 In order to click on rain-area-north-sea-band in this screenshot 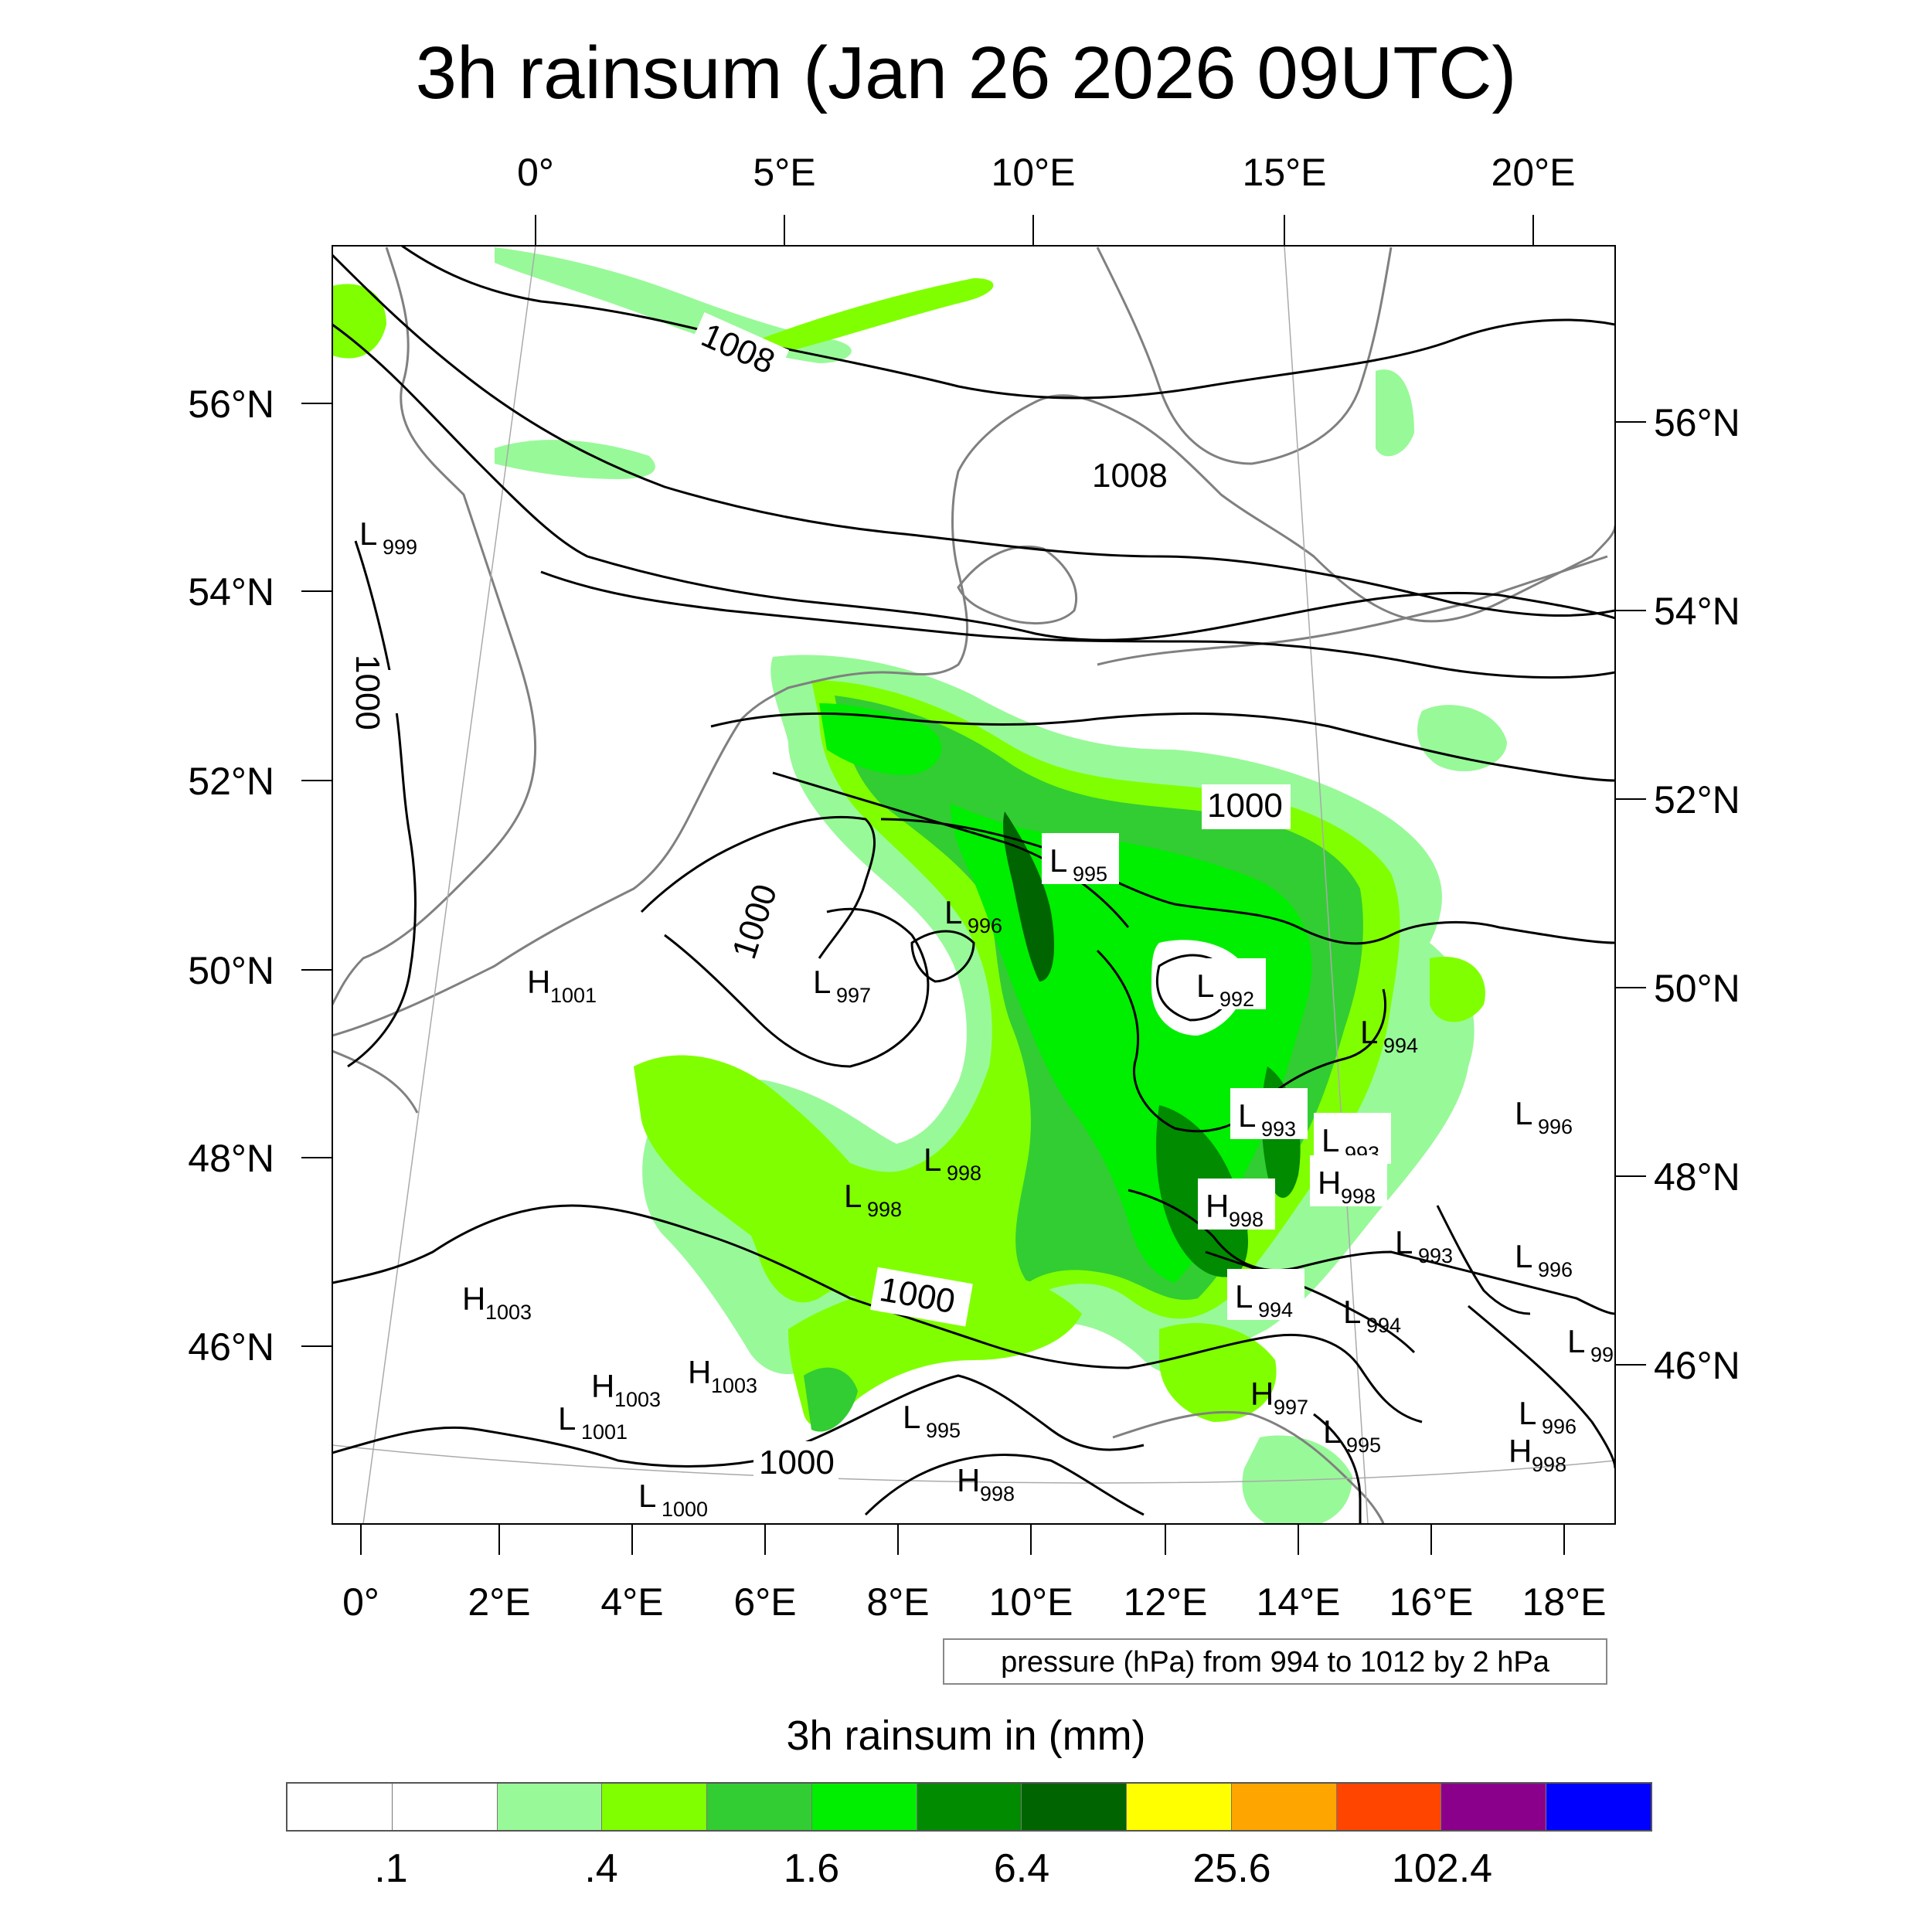, I will do `click(674, 305)`.